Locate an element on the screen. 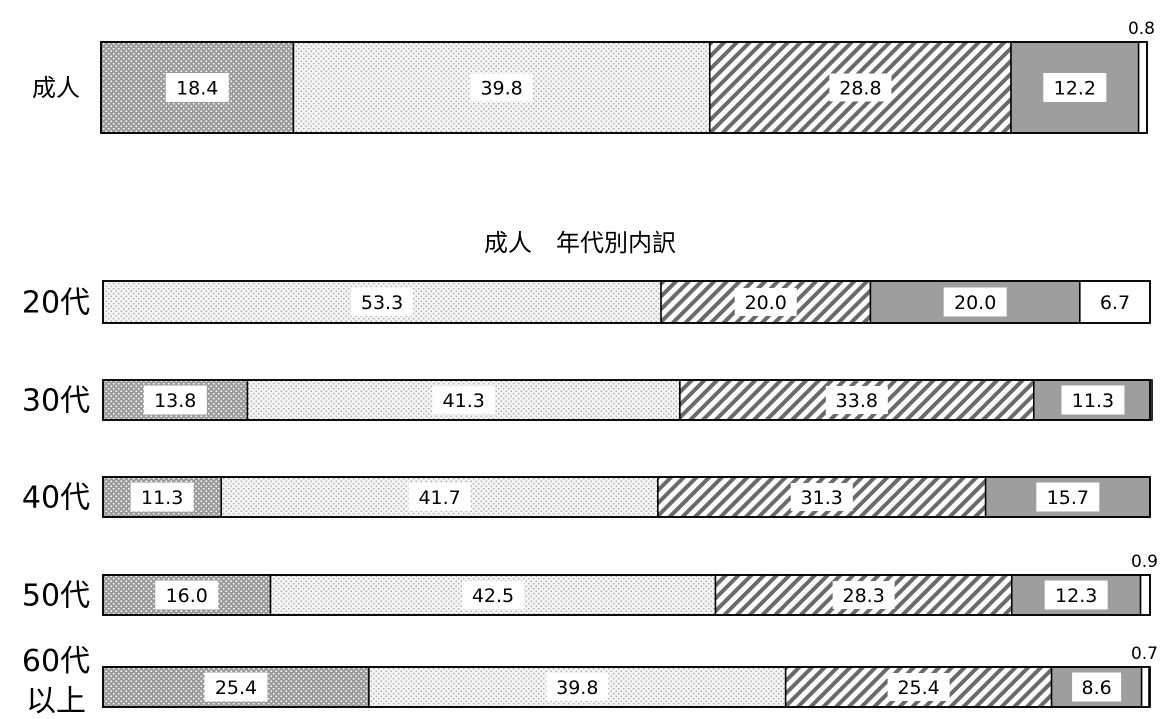  data-label: 12.3 is located at coordinates (1076, 596).